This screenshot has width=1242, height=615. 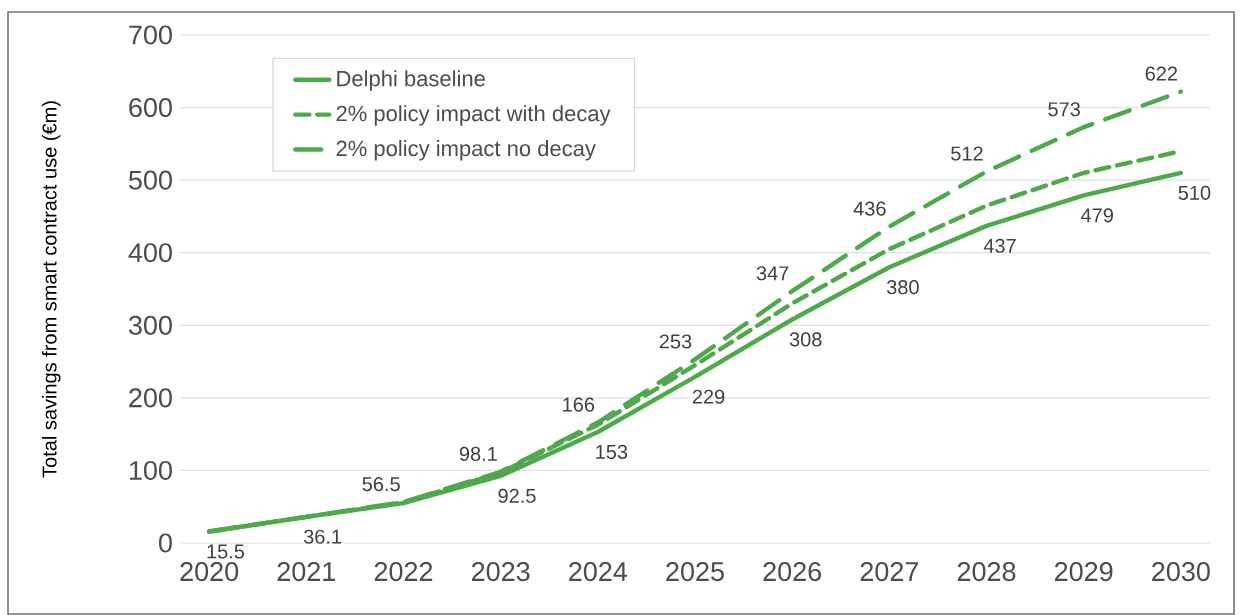 What do you see at coordinates (967, 153) in the screenshot?
I see `data-label: 512` at bounding box center [967, 153].